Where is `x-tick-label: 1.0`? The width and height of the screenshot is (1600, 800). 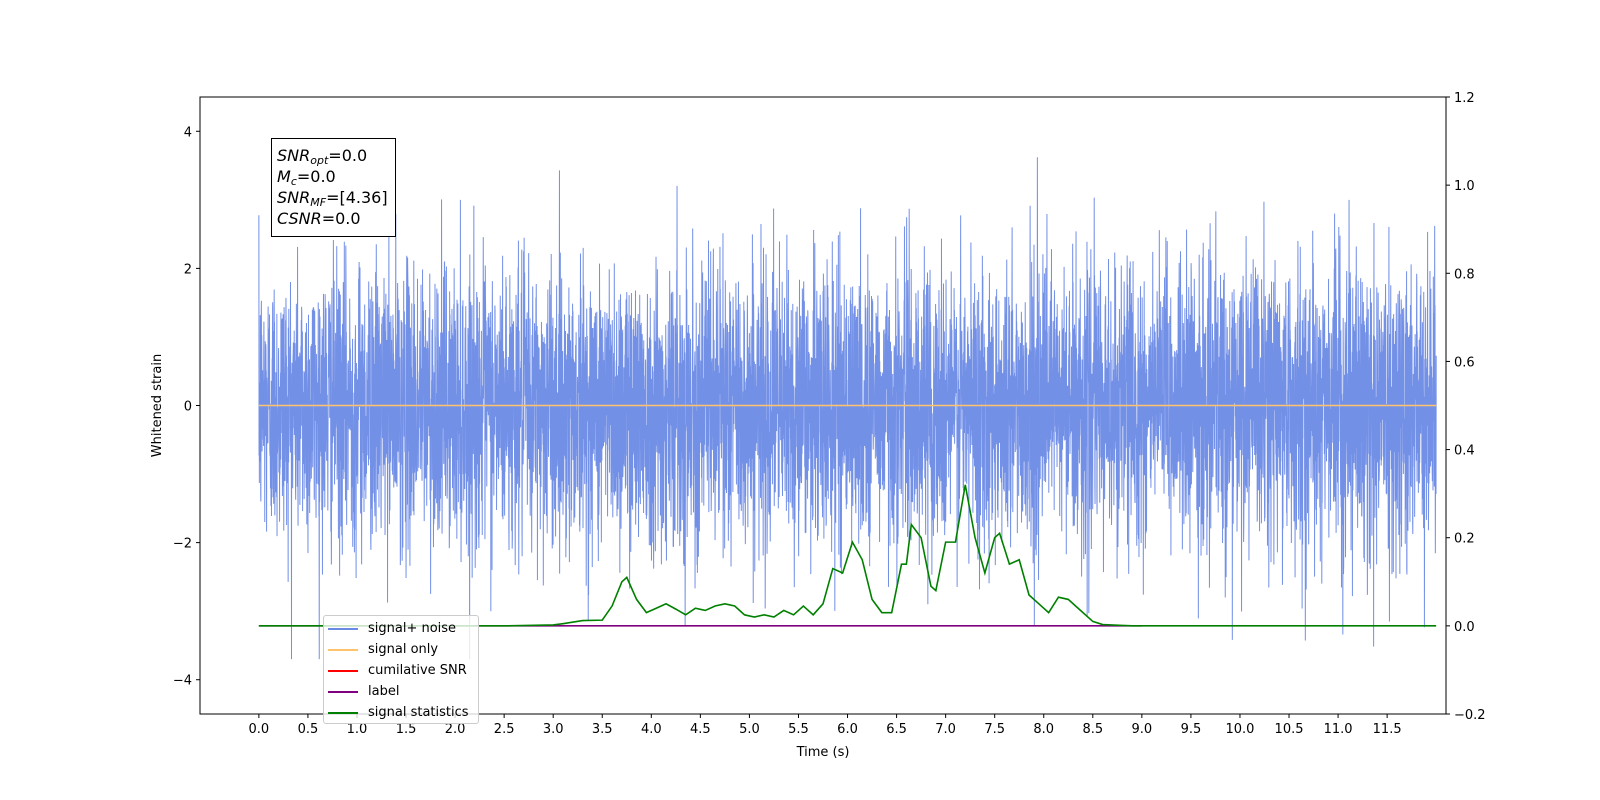 x-tick-label: 1.0 is located at coordinates (357, 729).